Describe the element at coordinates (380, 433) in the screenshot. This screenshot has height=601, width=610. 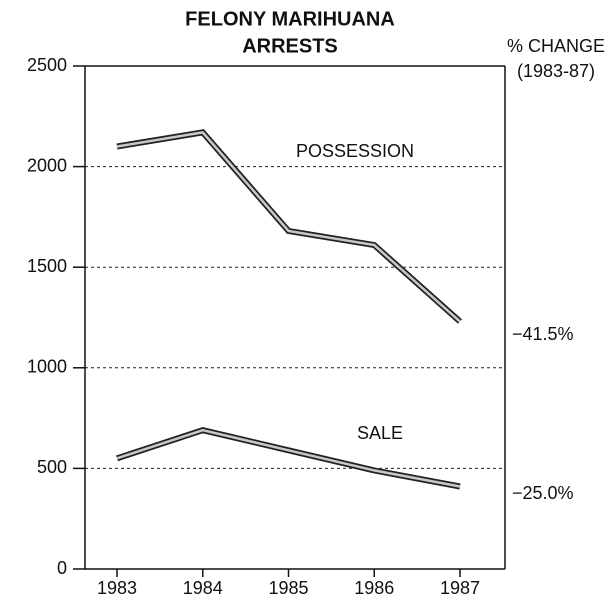
I see `series-label: SALE` at that location.